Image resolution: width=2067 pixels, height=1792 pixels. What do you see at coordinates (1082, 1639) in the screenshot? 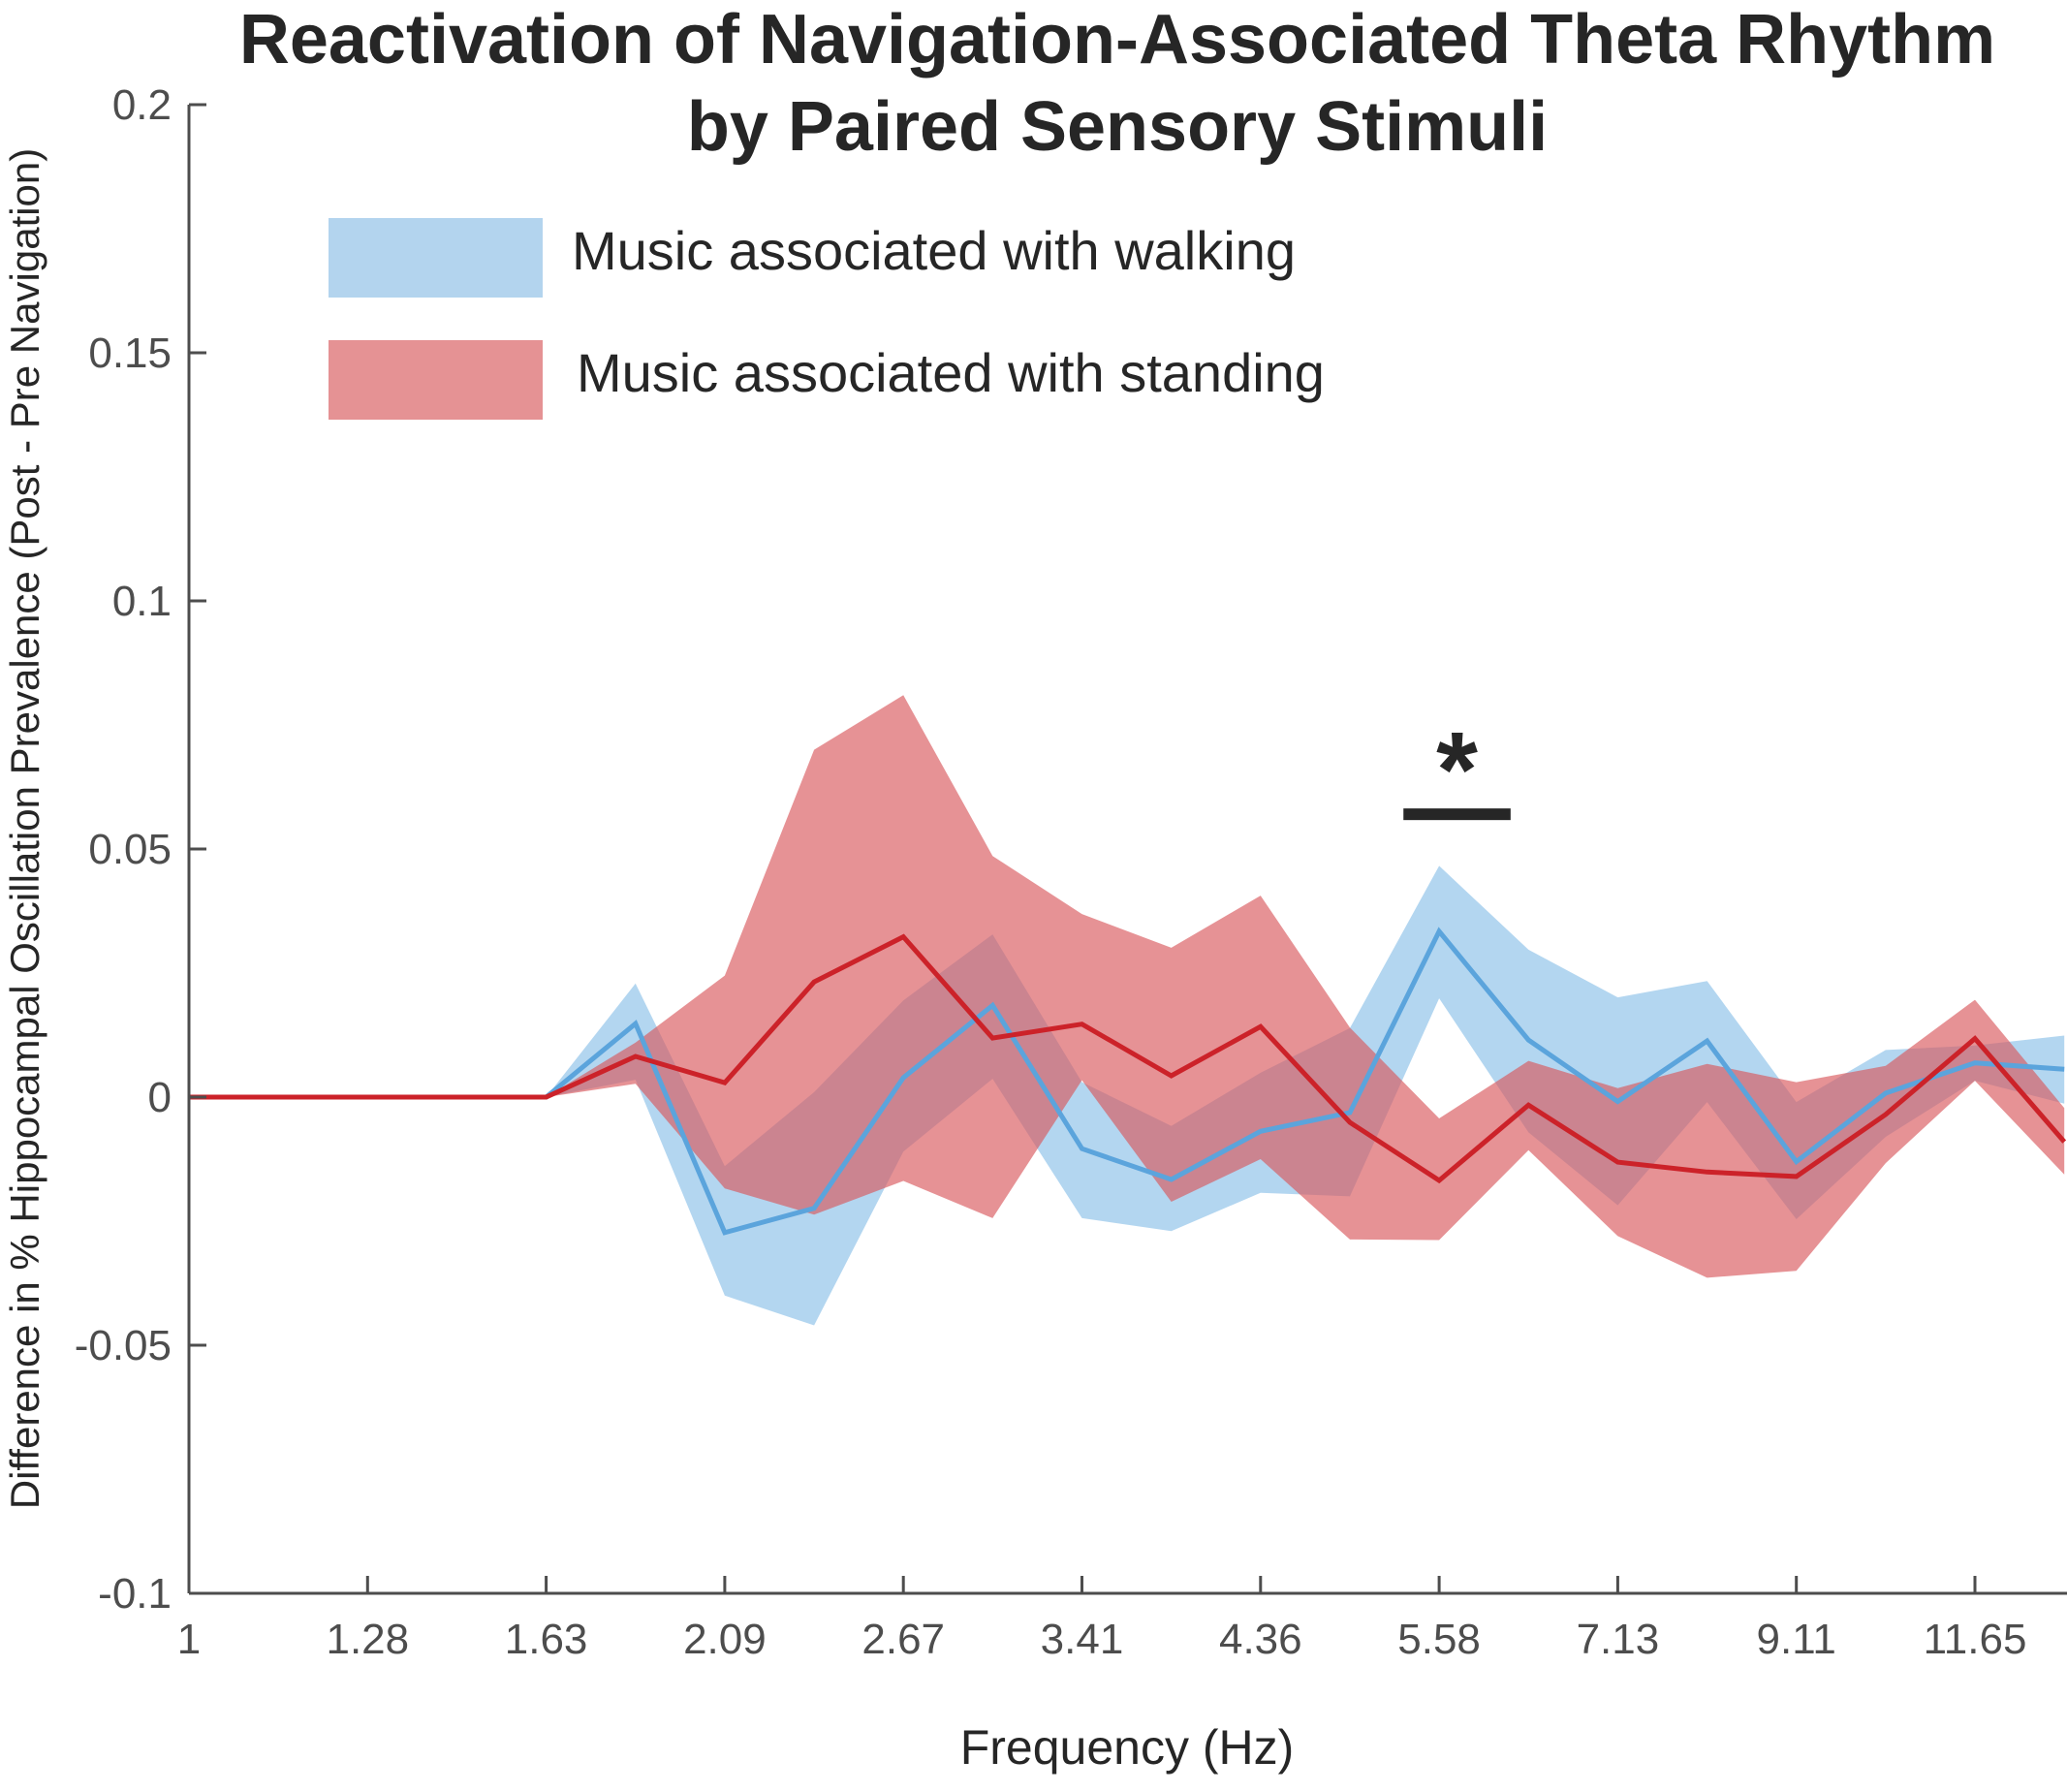
I see `x-tick-label: 3.41` at bounding box center [1082, 1639].